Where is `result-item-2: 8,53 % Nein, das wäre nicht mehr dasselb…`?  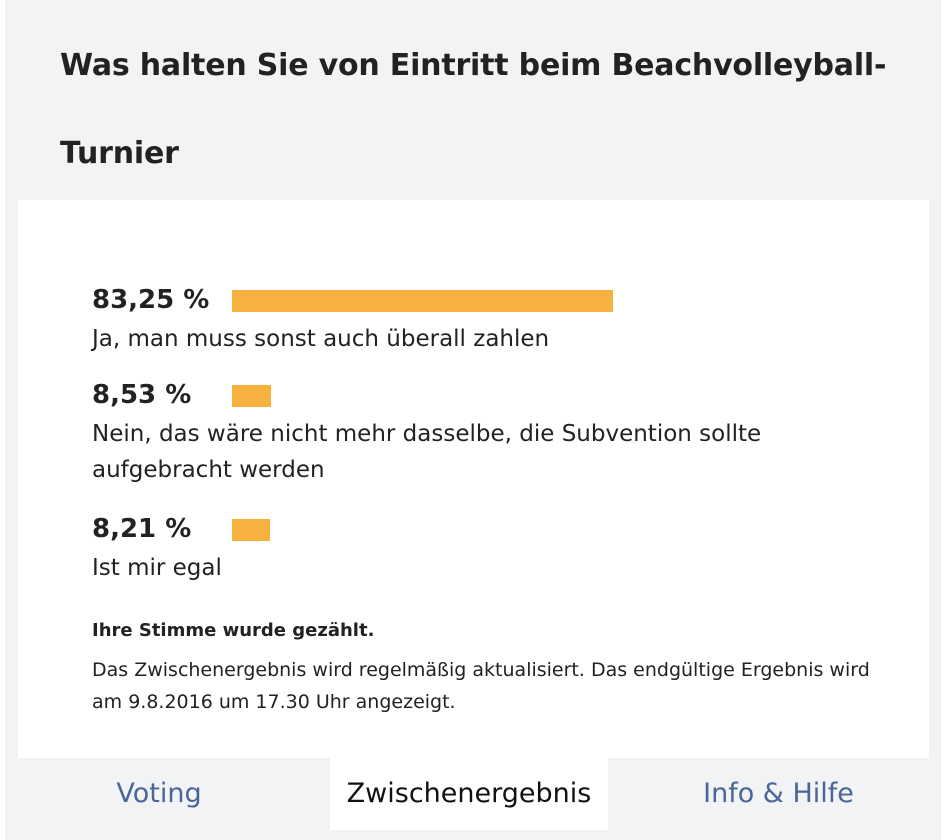
result-item-2: 8,53 % Nein, das wäre nicht mehr dasselb… is located at coordinates (482, 432).